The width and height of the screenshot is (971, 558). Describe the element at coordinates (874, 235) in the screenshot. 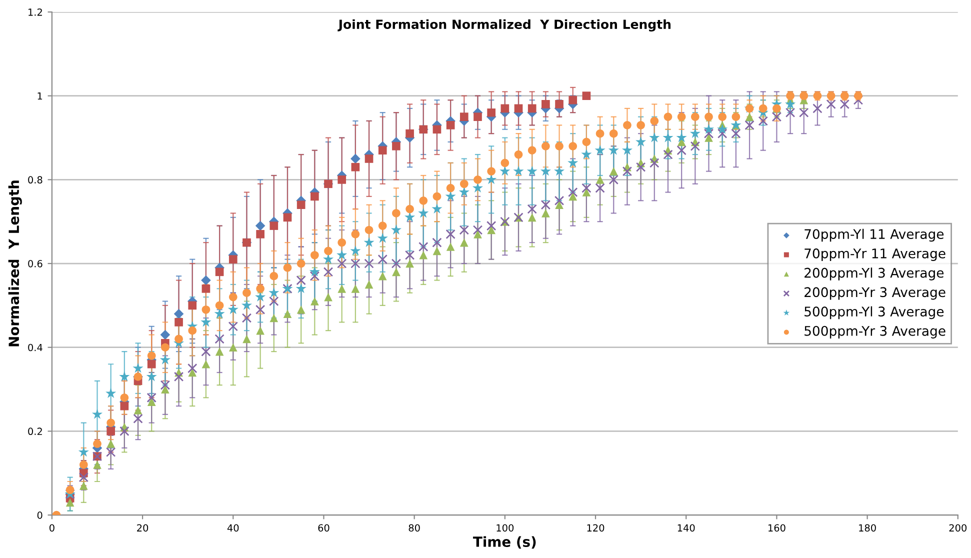

I see `legend-label: 70ppm-Yl 11 Average` at that location.